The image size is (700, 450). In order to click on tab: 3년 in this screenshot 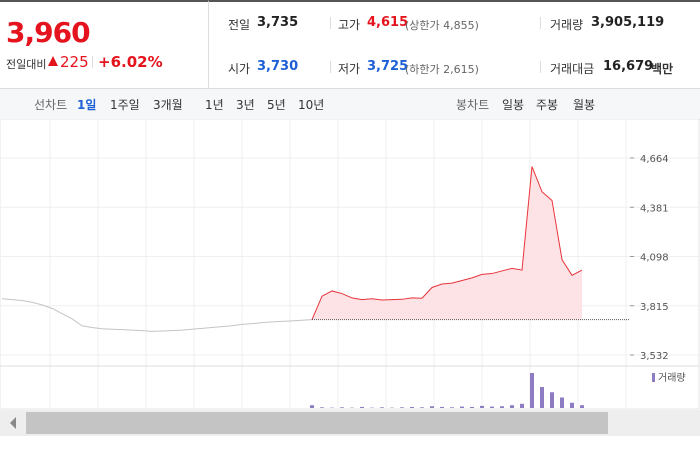, I will do `click(245, 105)`.